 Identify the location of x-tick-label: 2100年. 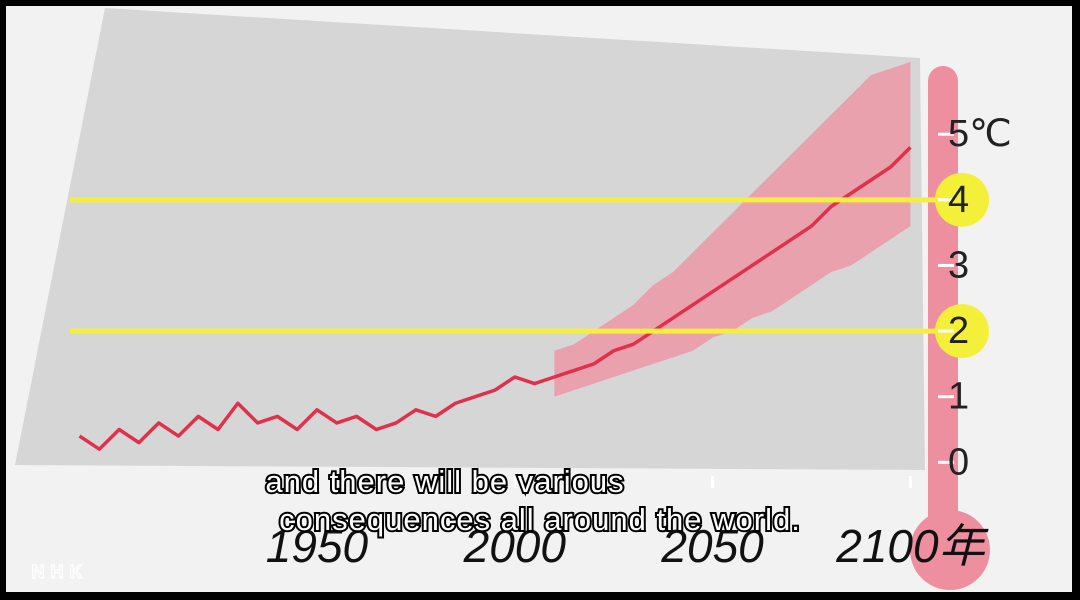
(911, 546).